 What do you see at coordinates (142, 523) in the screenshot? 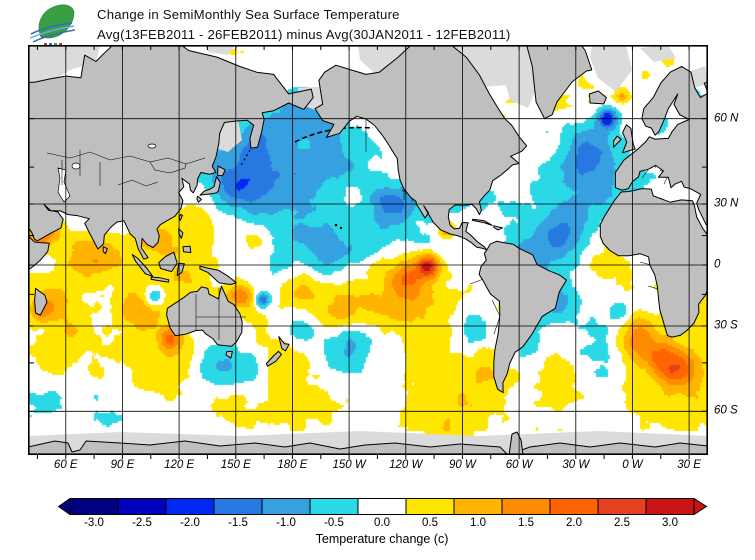
I see `colorbar-tick: -2.5` at bounding box center [142, 523].